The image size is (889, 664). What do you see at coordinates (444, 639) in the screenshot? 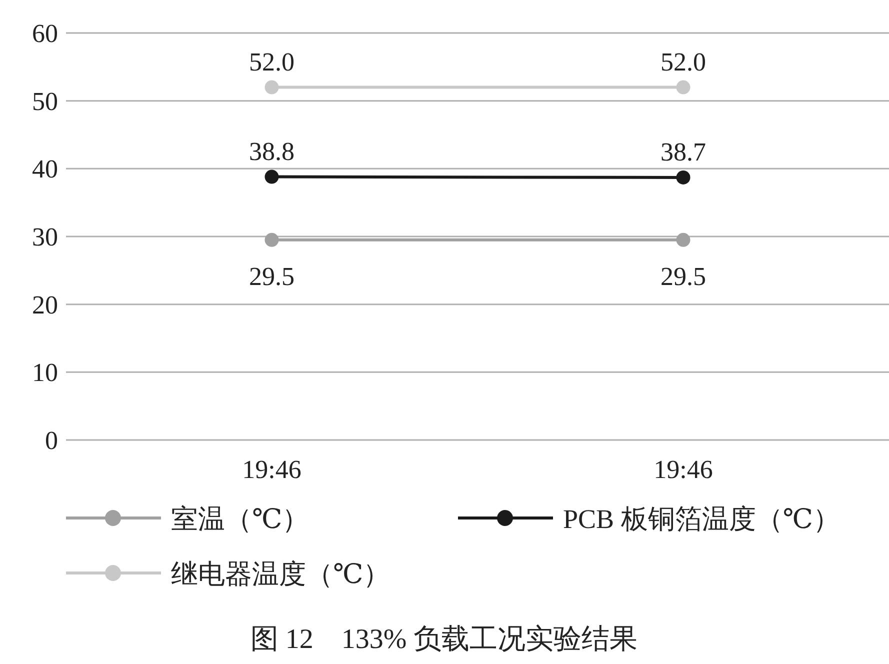
I see `text: 图 12 133% 负载工况实验结果` at bounding box center [444, 639].